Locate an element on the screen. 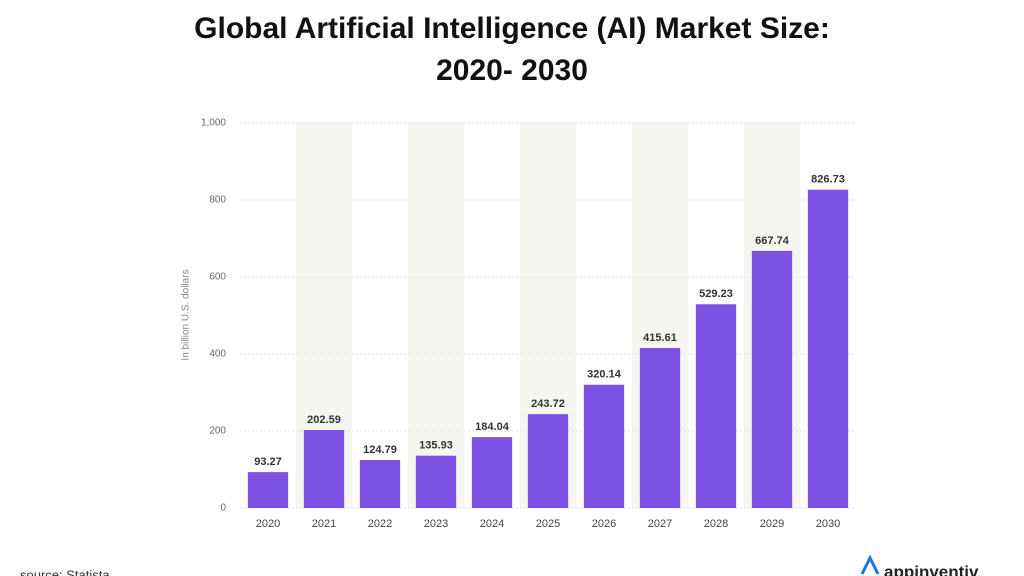 Image resolution: width=1024 pixels, height=576 pixels. data-label: 320.14 is located at coordinates (604, 375).